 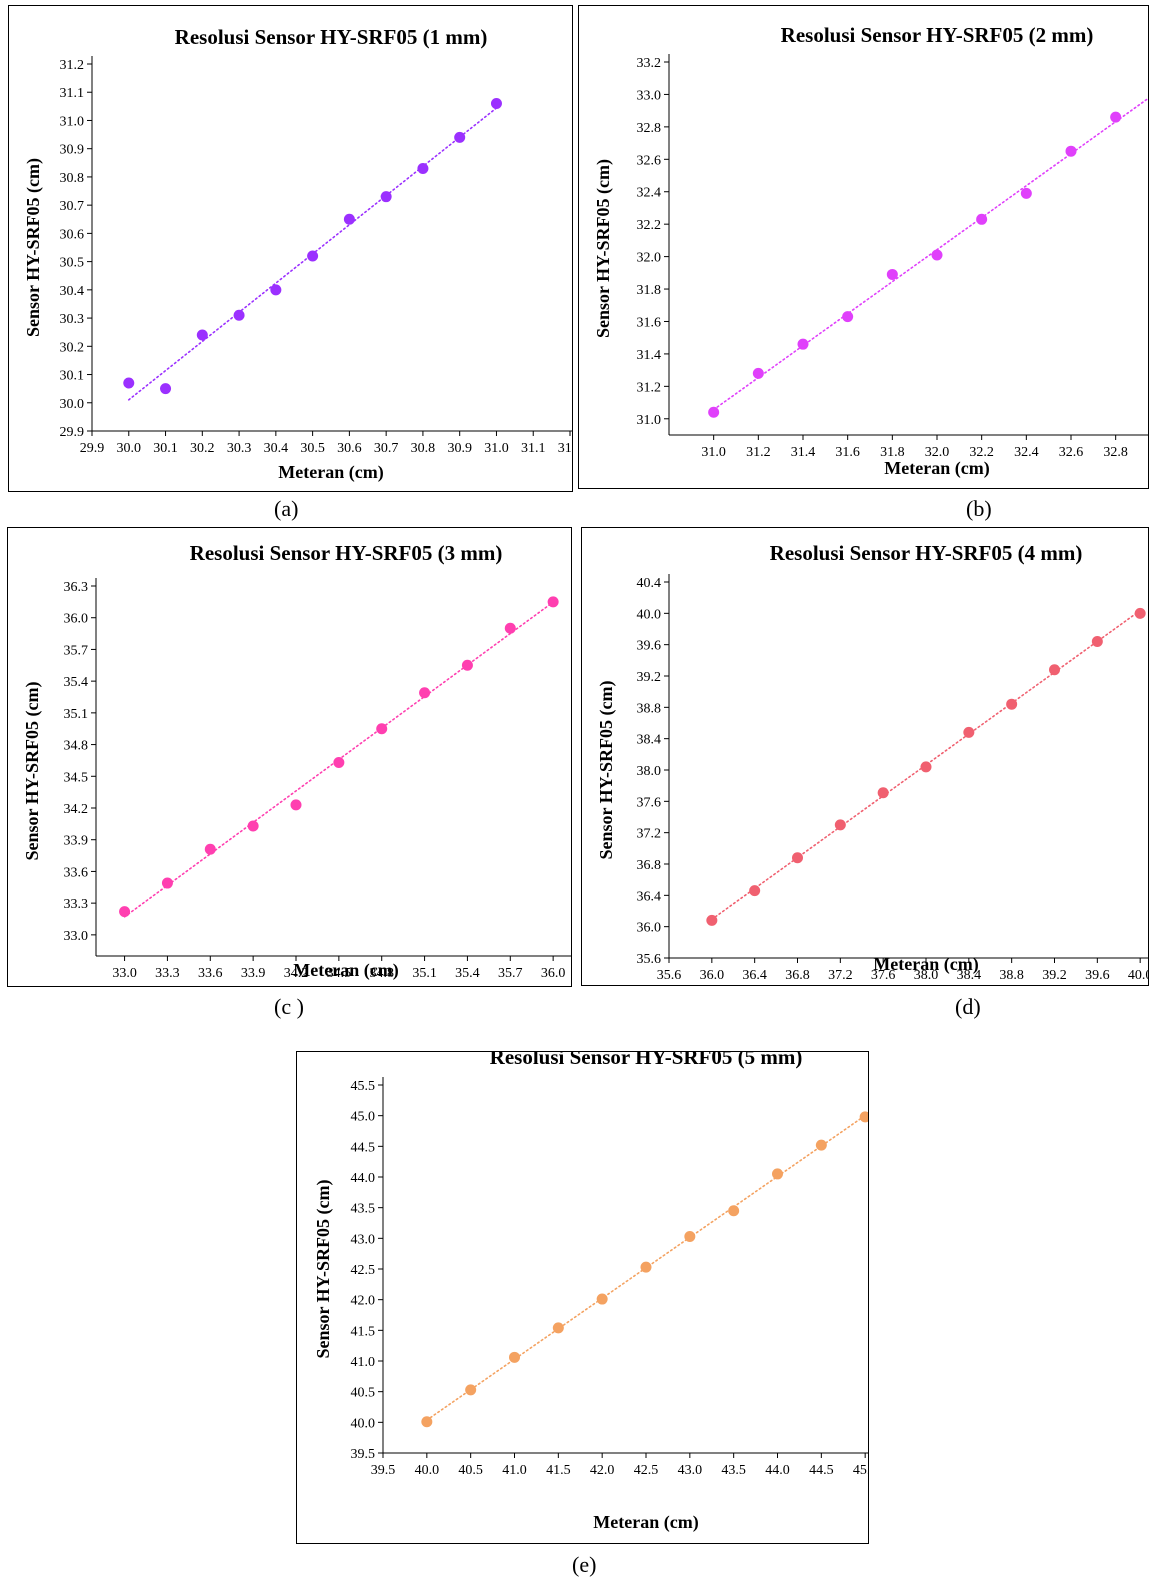 I want to click on y-tick-label: 33.2, so click(x=649, y=63).